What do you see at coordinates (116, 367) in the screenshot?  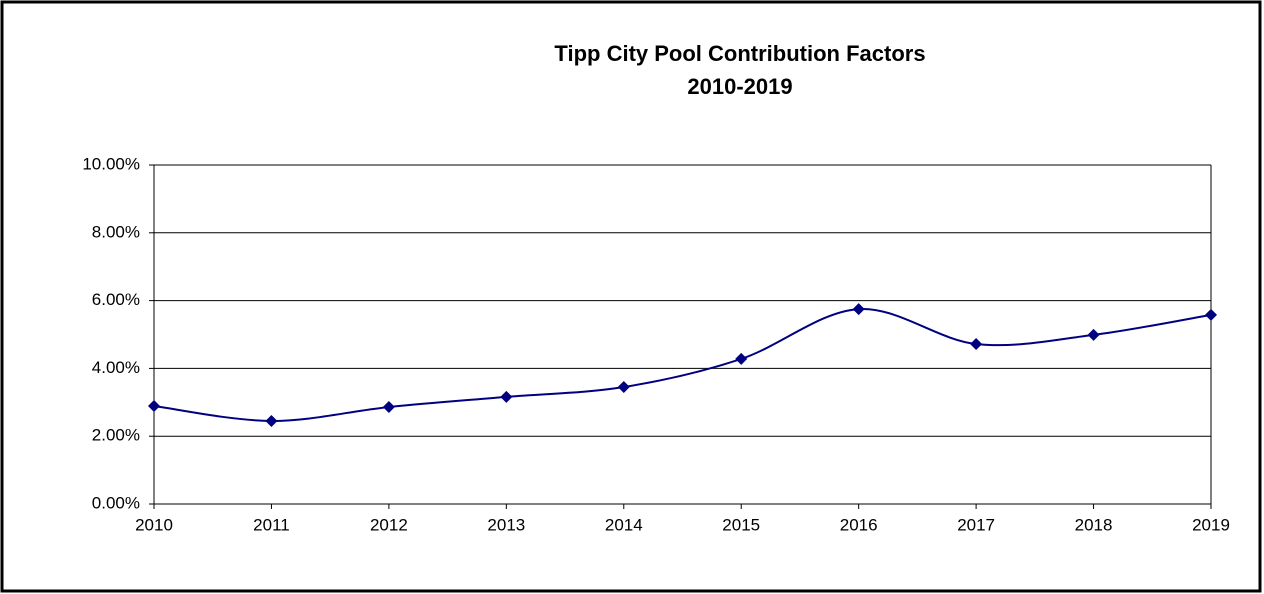 I see `y-tick-label: 4.00%` at bounding box center [116, 367].